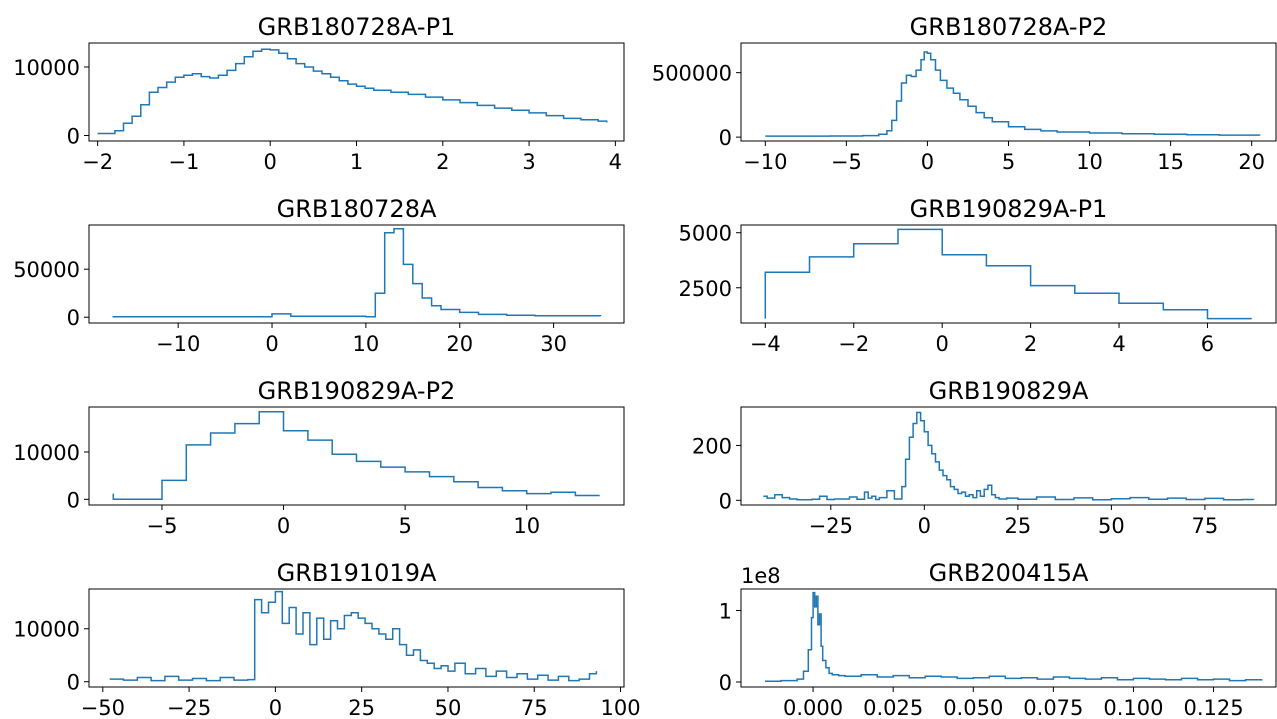 This screenshot has width=1277, height=719. What do you see at coordinates (357, 573) in the screenshot?
I see `subplot-title: GRB191019A` at bounding box center [357, 573].